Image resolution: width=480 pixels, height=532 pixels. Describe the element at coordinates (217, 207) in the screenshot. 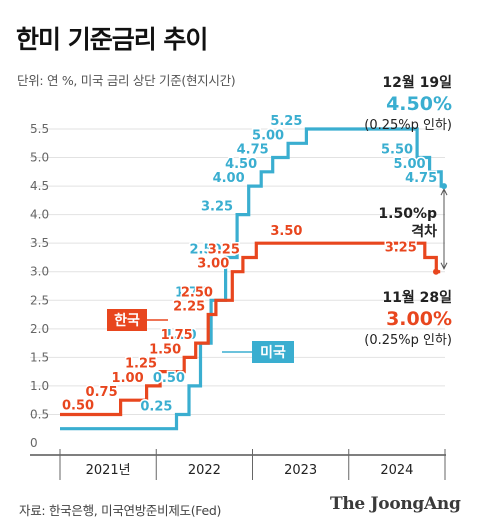

I see `us-value-label: 3.25` at that location.